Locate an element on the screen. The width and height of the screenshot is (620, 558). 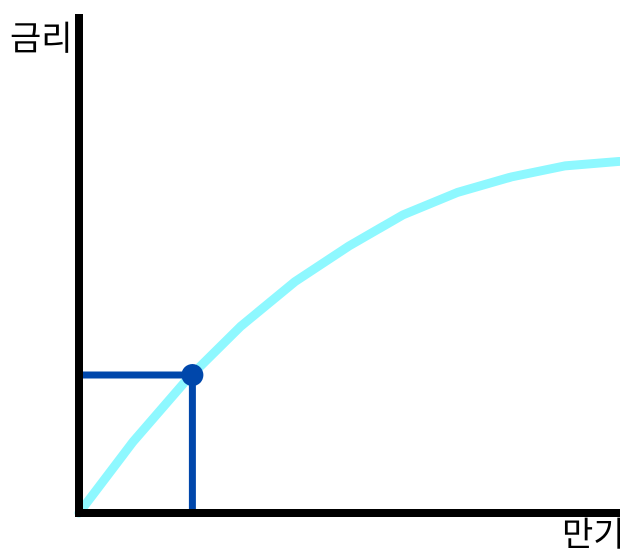
highlight-point is located at coordinates (192, 375).